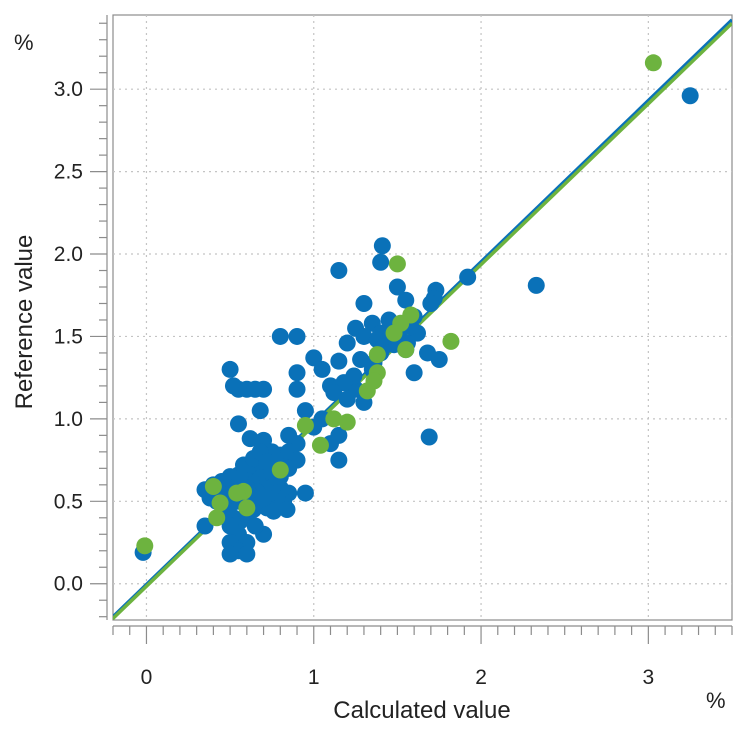 The image size is (750, 750). I want to click on y-axis: 0.0 0.5 1.0 1.5 2.0 2.5 3.0, so click(81, 317).